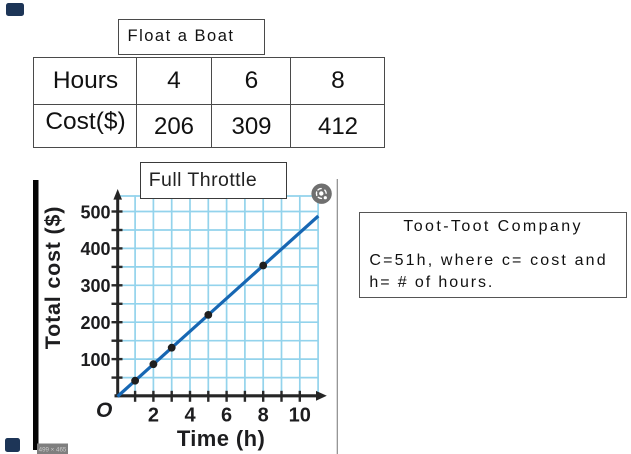 The image size is (631, 454). I want to click on svg-text: 6, so click(226, 416).